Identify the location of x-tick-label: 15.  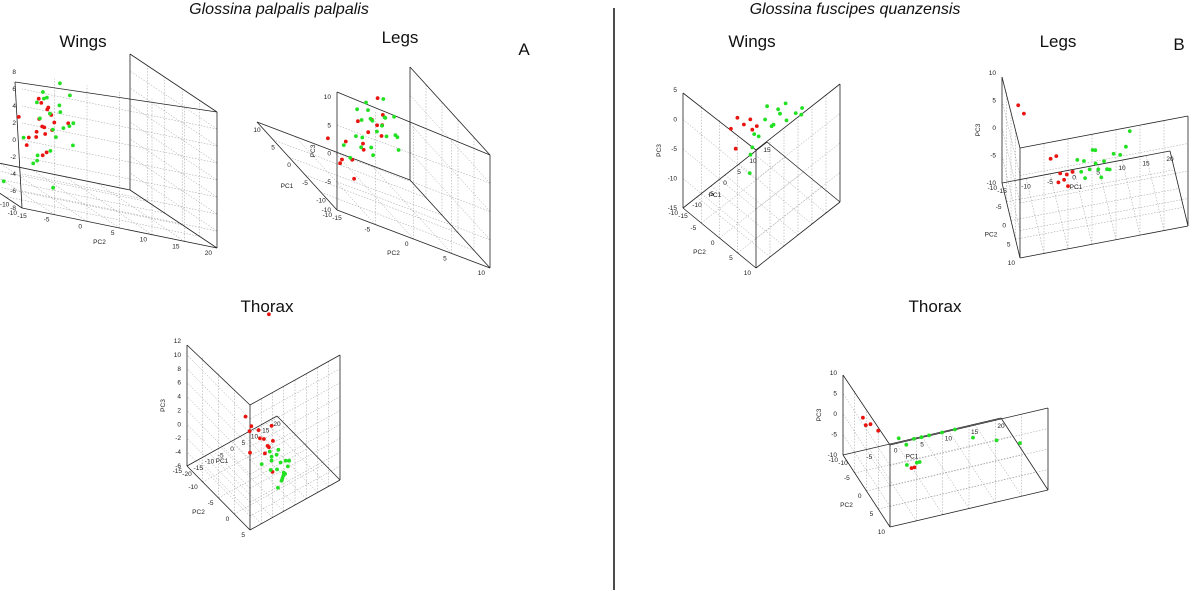
(767, 150).